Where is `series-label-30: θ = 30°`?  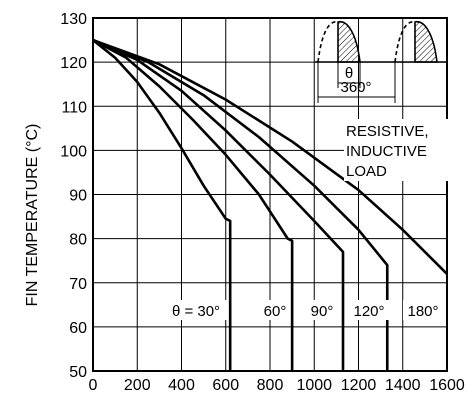 series-label-30: θ = 30° is located at coordinates (196, 311).